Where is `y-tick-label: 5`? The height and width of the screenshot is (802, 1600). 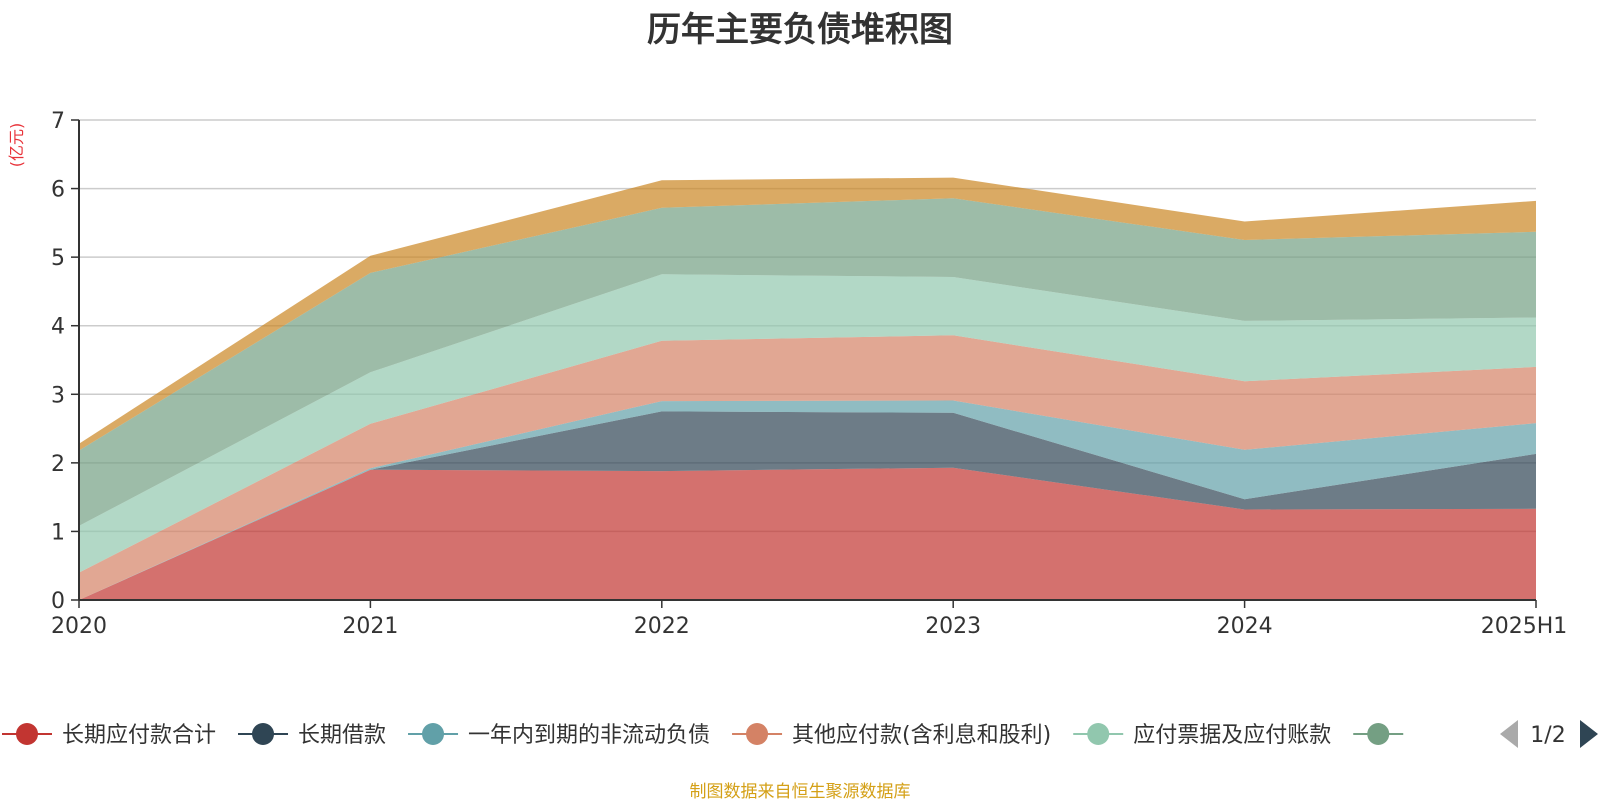
y-tick-label: 5 is located at coordinates (58, 258).